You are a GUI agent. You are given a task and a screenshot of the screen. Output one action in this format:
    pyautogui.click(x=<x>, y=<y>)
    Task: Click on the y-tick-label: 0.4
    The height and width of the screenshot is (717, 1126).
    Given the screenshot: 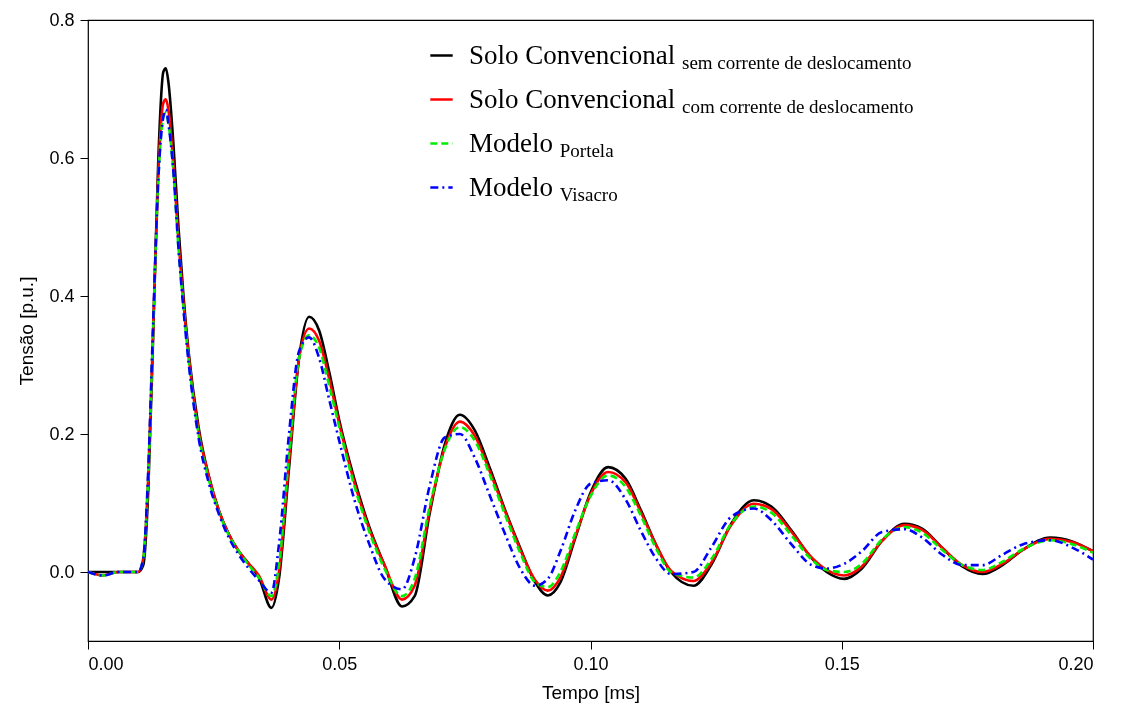 What is the action you would take?
    pyautogui.click(x=62, y=295)
    